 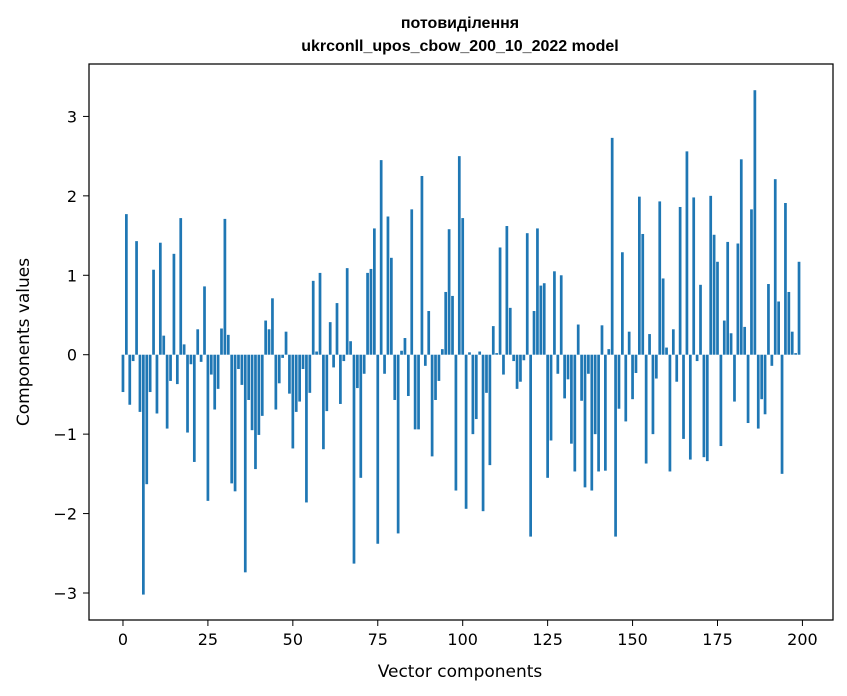 What do you see at coordinates (71, 355) in the screenshot?
I see `y-axis: −3 −2 −1 0 1 2 3` at bounding box center [71, 355].